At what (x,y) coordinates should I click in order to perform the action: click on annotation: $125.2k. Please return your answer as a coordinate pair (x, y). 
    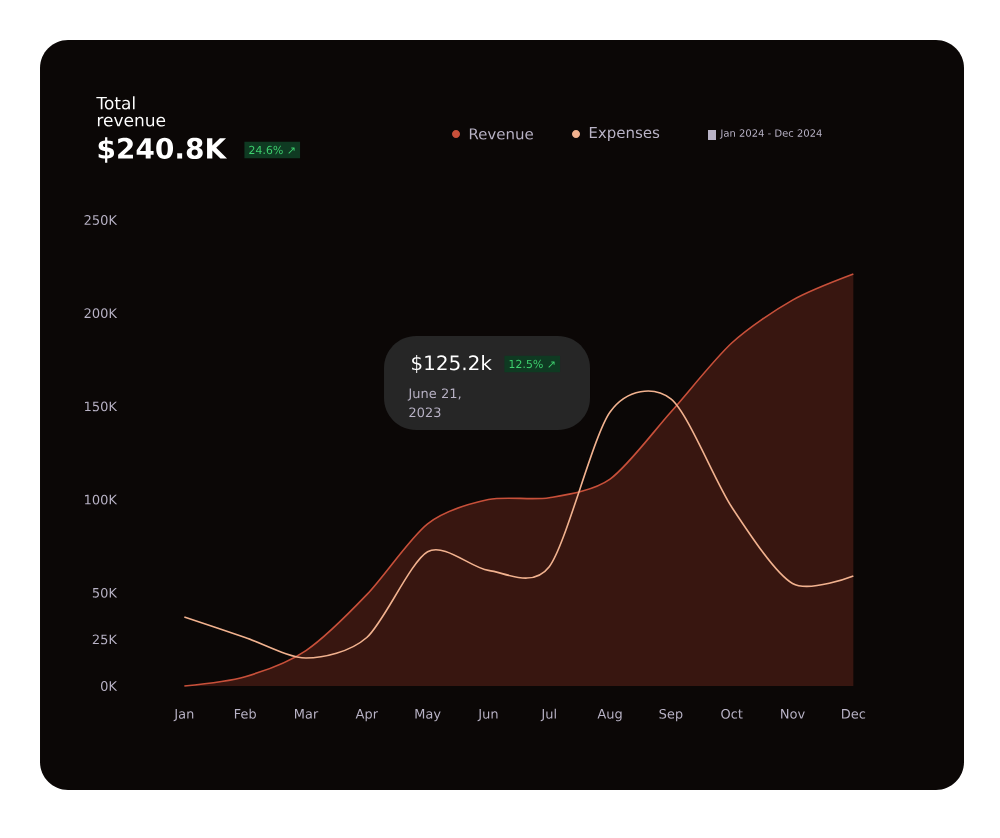
    Looking at the image, I should click on (452, 364).